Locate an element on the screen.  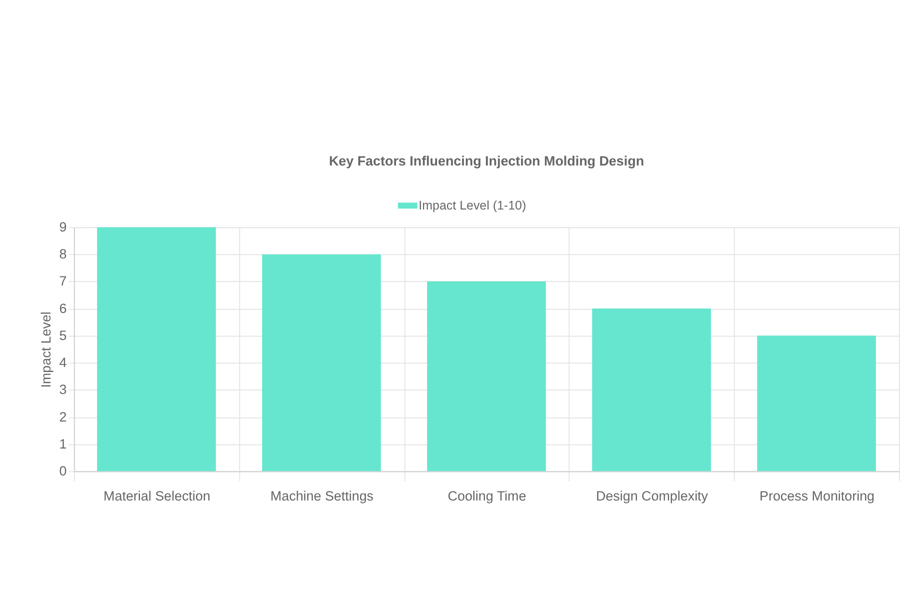
y-tick-label: 0 is located at coordinates (63, 471).